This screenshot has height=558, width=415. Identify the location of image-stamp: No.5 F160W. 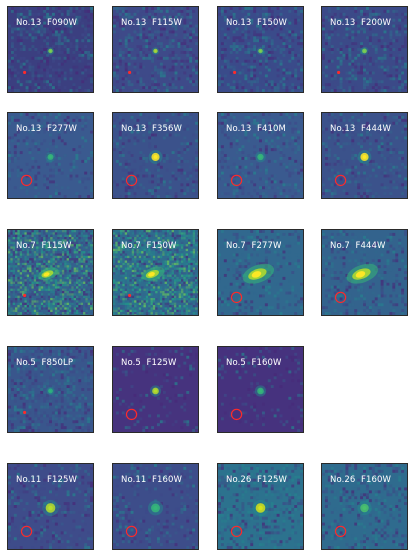
(260, 389).